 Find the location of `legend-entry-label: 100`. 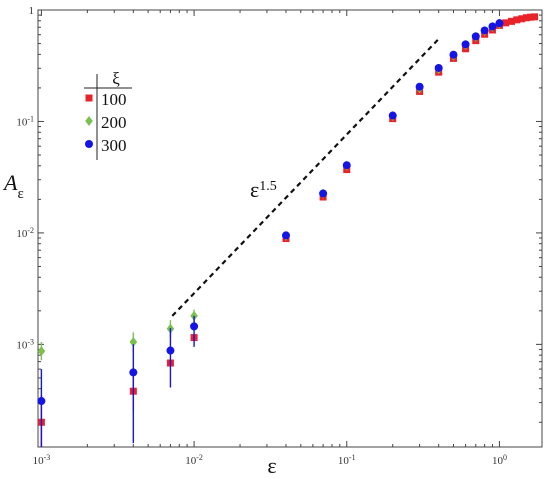

legend-entry-label: 100 is located at coordinates (114, 99).